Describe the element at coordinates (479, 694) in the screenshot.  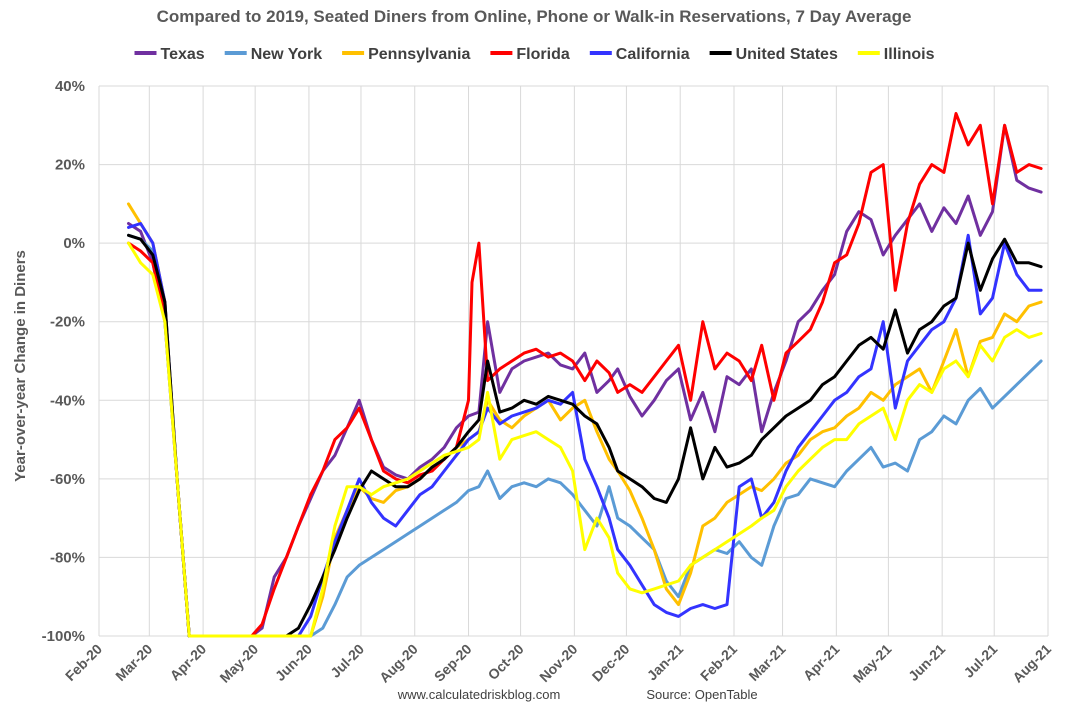
I see `footer-site: www.calculatedriskblog.com` at that location.